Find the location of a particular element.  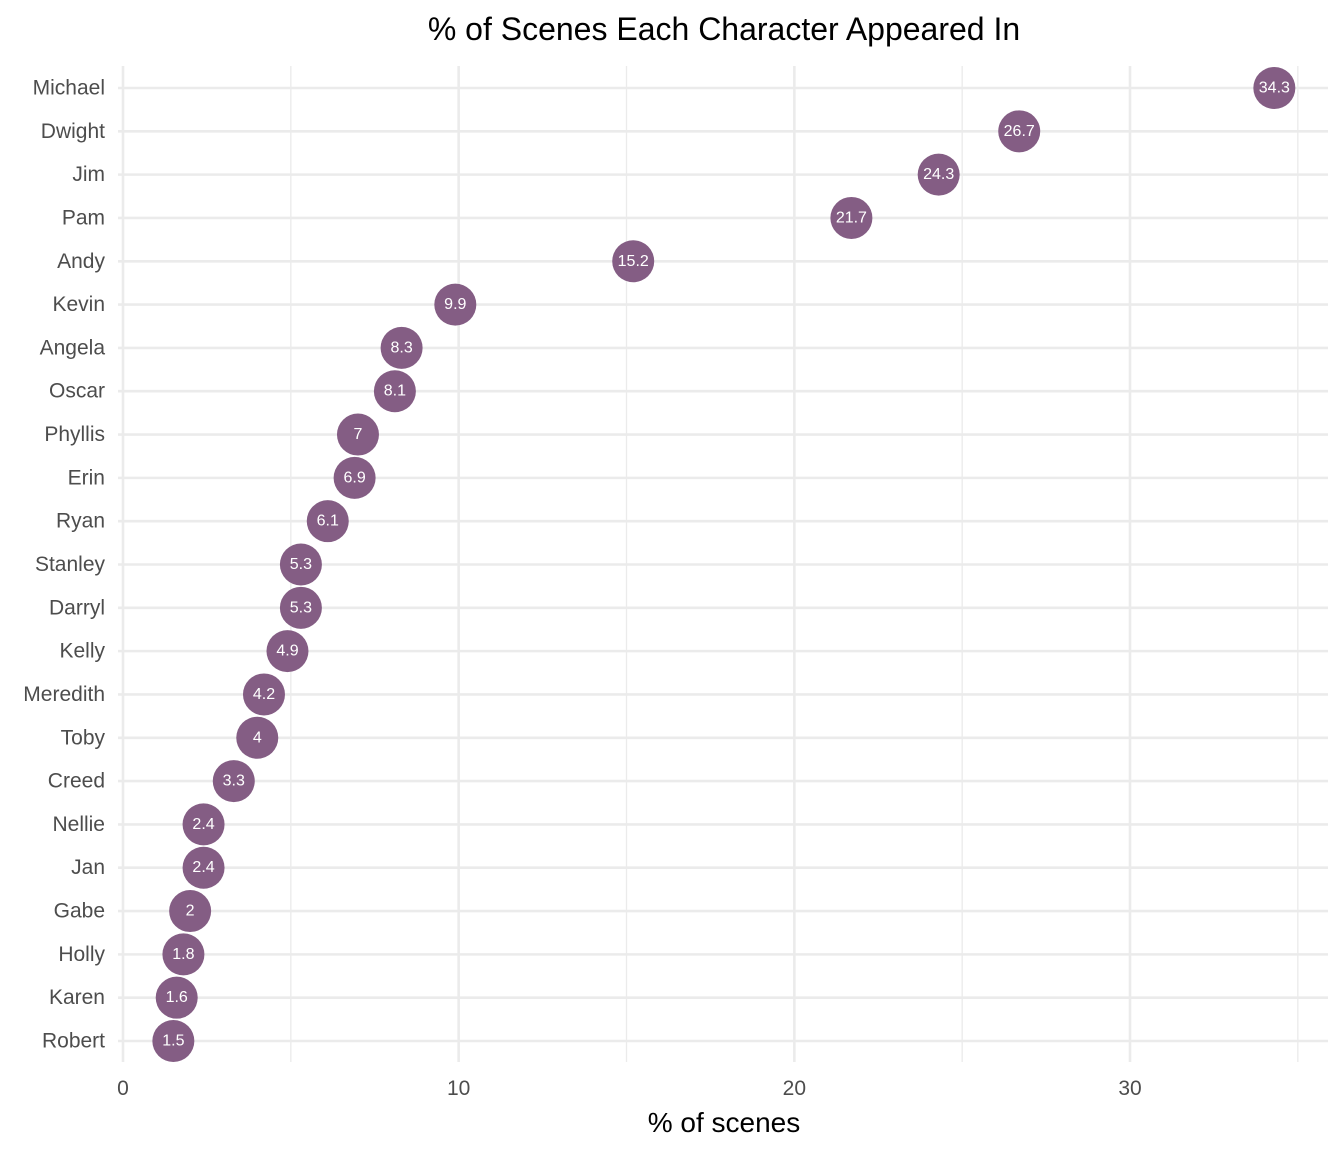

y-tick-label: Kelly is located at coordinates (82, 651).